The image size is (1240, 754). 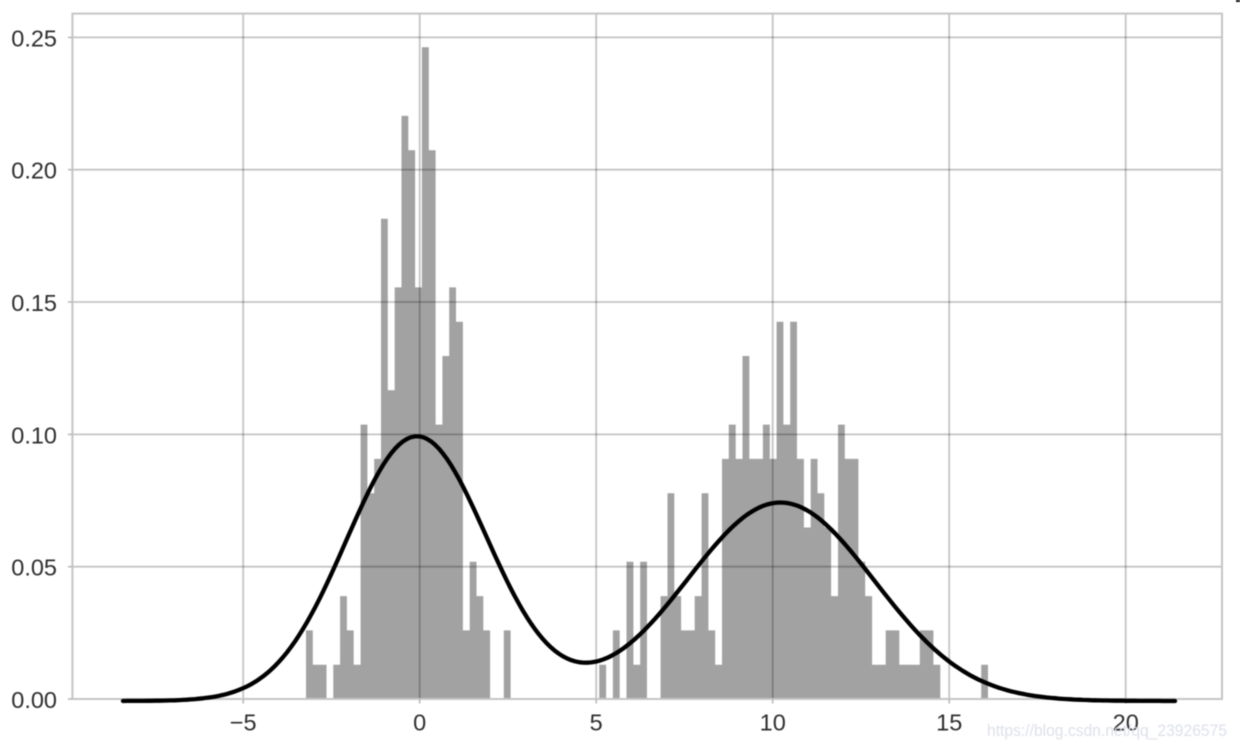 I want to click on svg-text: 5, so click(x=596, y=723).